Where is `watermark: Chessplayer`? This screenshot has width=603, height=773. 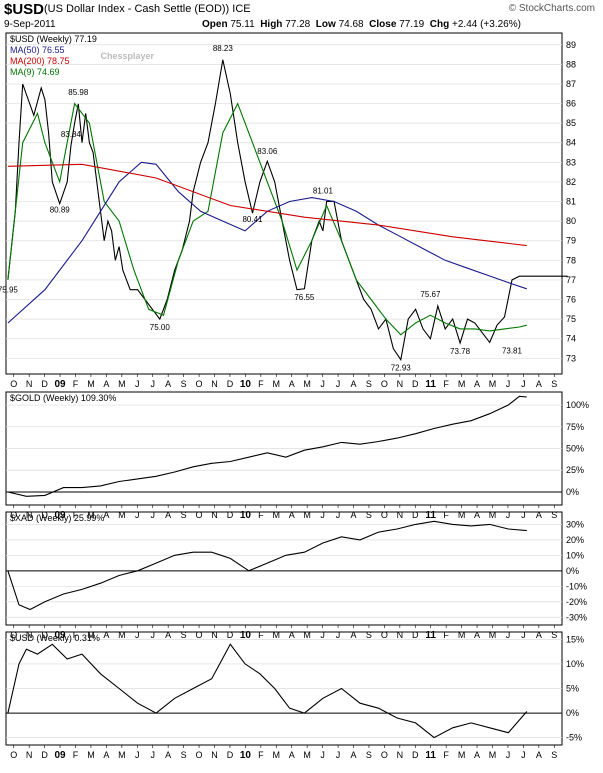
watermark: Chessplayer is located at coordinates (128, 56).